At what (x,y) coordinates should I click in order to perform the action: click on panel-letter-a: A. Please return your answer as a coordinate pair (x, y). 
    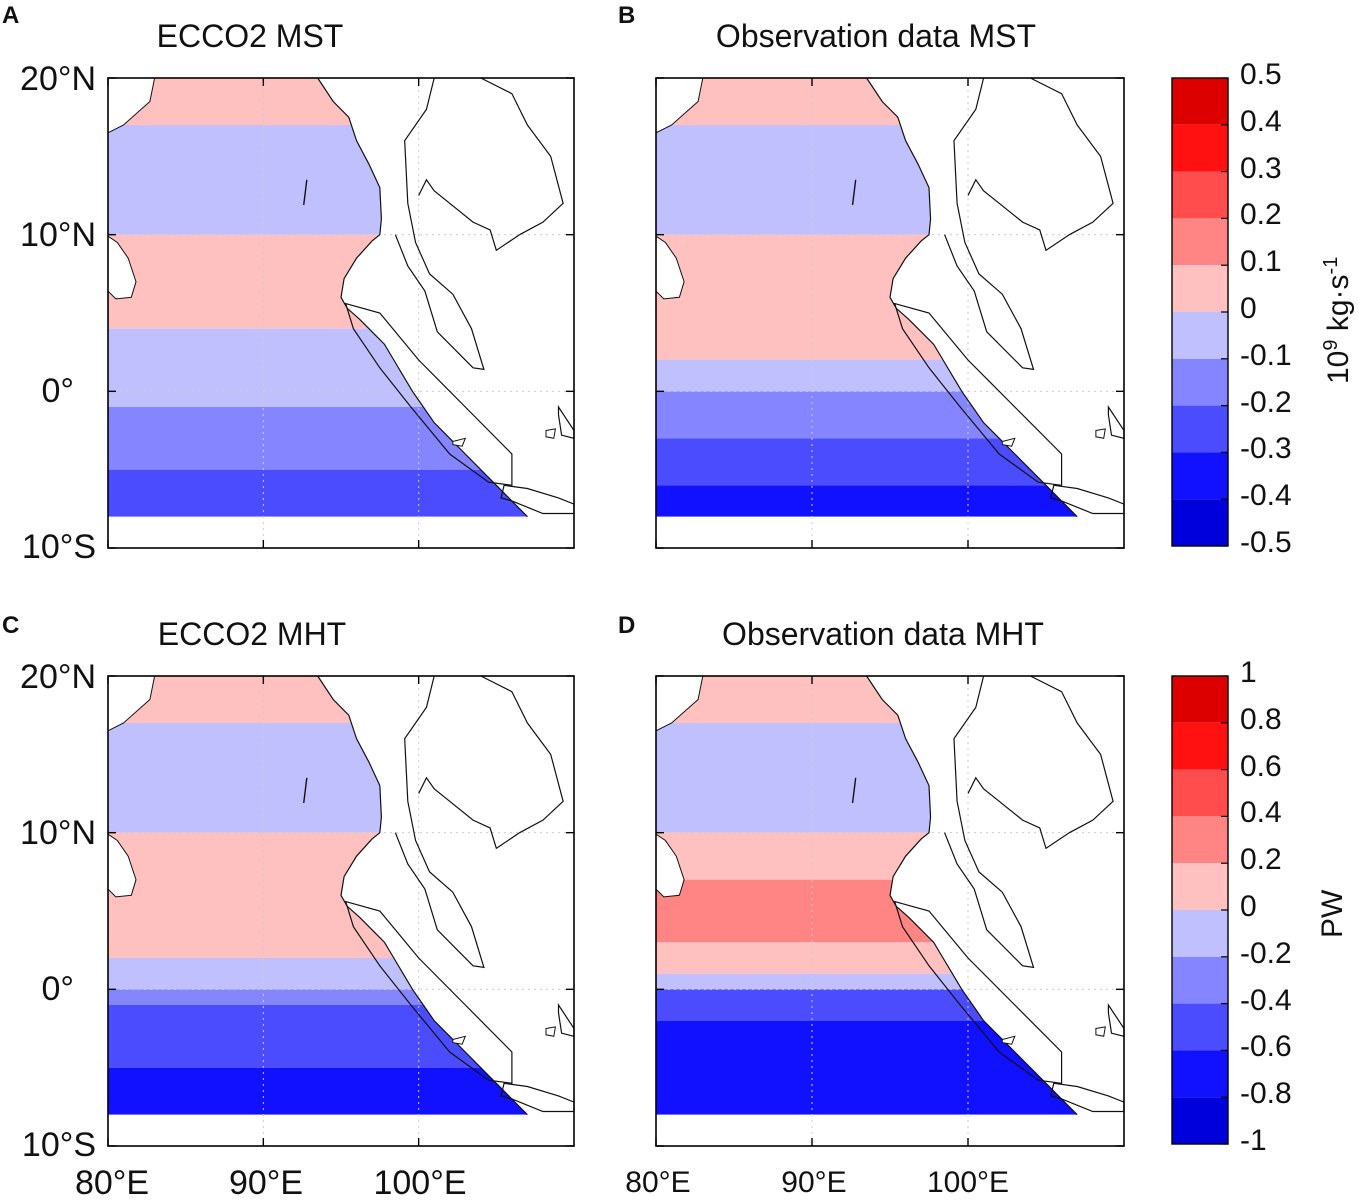
    Looking at the image, I should click on (11, 15).